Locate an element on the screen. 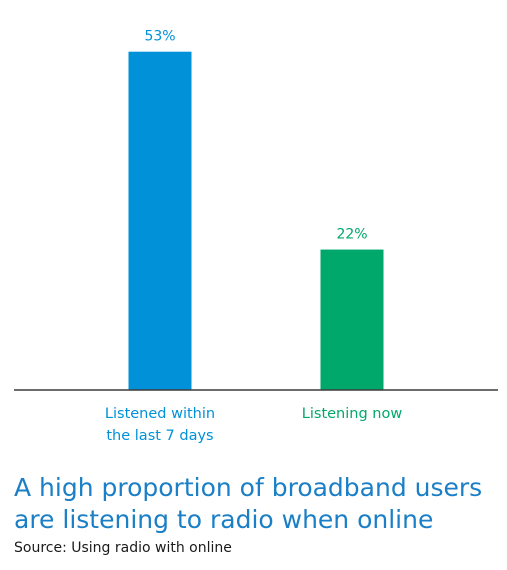 The image size is (507, 570). category-label-1-line-2: the last 7 days is located at coordinates (159, 436).